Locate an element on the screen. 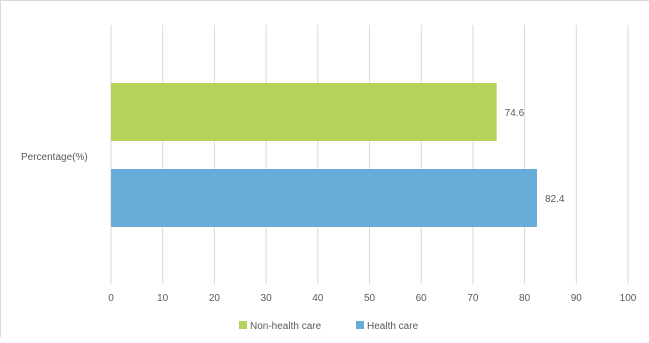 The image size is (649, 343). legend: Non-health care Health care is located at coordinates (329, 326).